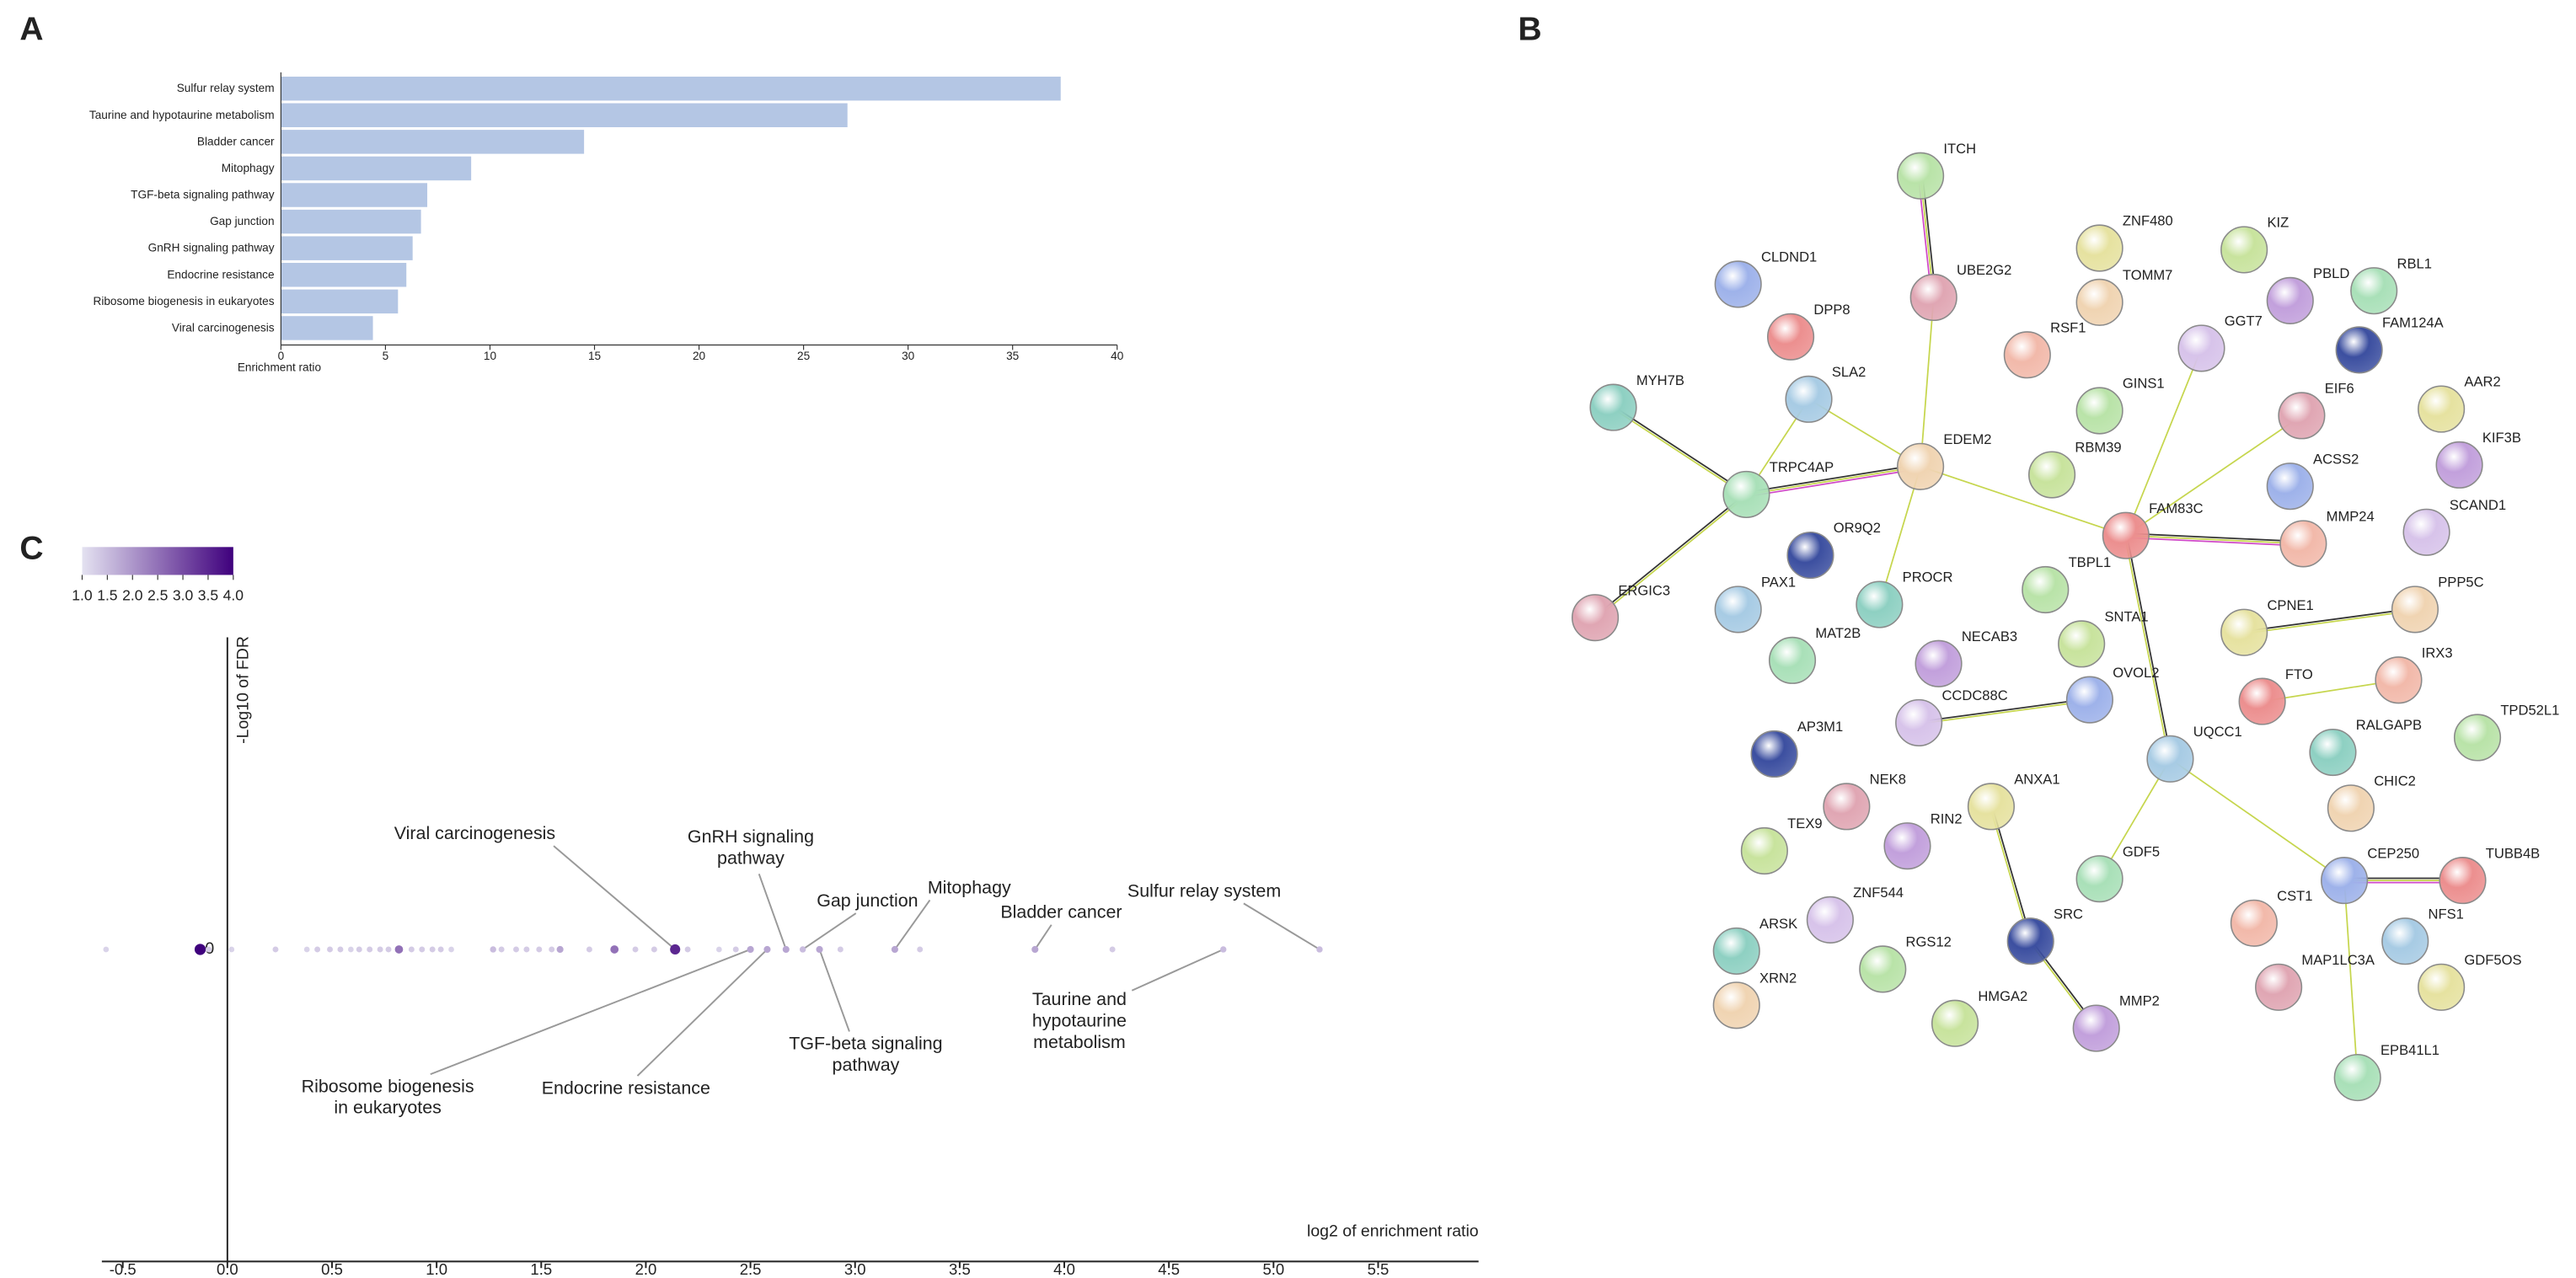 The image size is (2576, 1278). I want to click on node-label: XRN2, so click(1778, 978).